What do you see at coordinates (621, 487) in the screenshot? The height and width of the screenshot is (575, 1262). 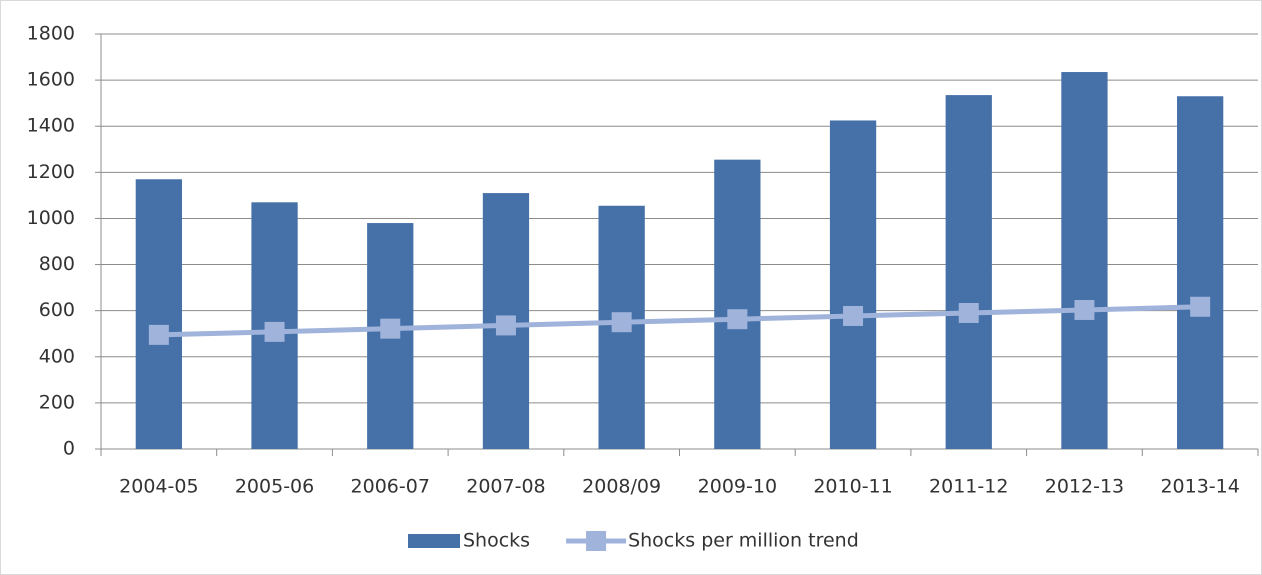 I see `x-tick-label: 2008/09` at bounding box center [621, 487].